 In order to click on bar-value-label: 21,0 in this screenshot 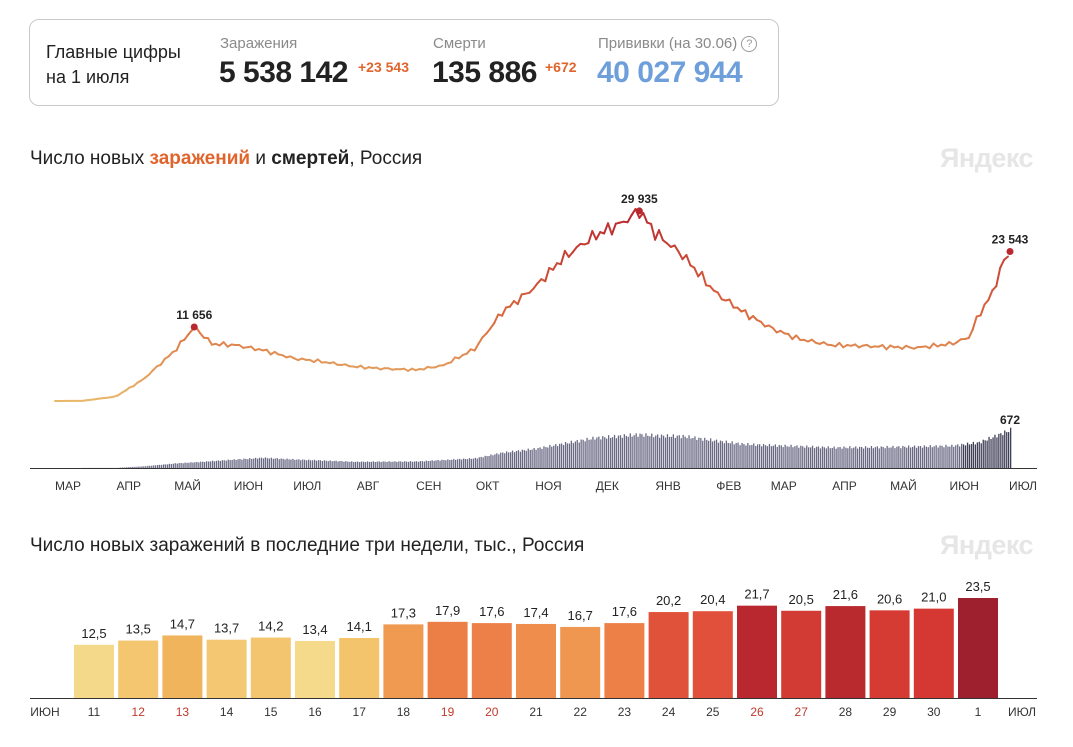, I will do `click(933, 597)`.